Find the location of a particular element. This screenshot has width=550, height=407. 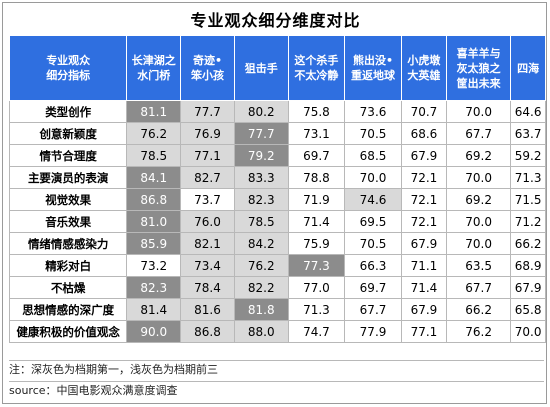

table-row: 情节合理度 78.5 77.1 79.2 69.7 68.5 67.9 69.2 59.2 is located at coordinates (277, 155).